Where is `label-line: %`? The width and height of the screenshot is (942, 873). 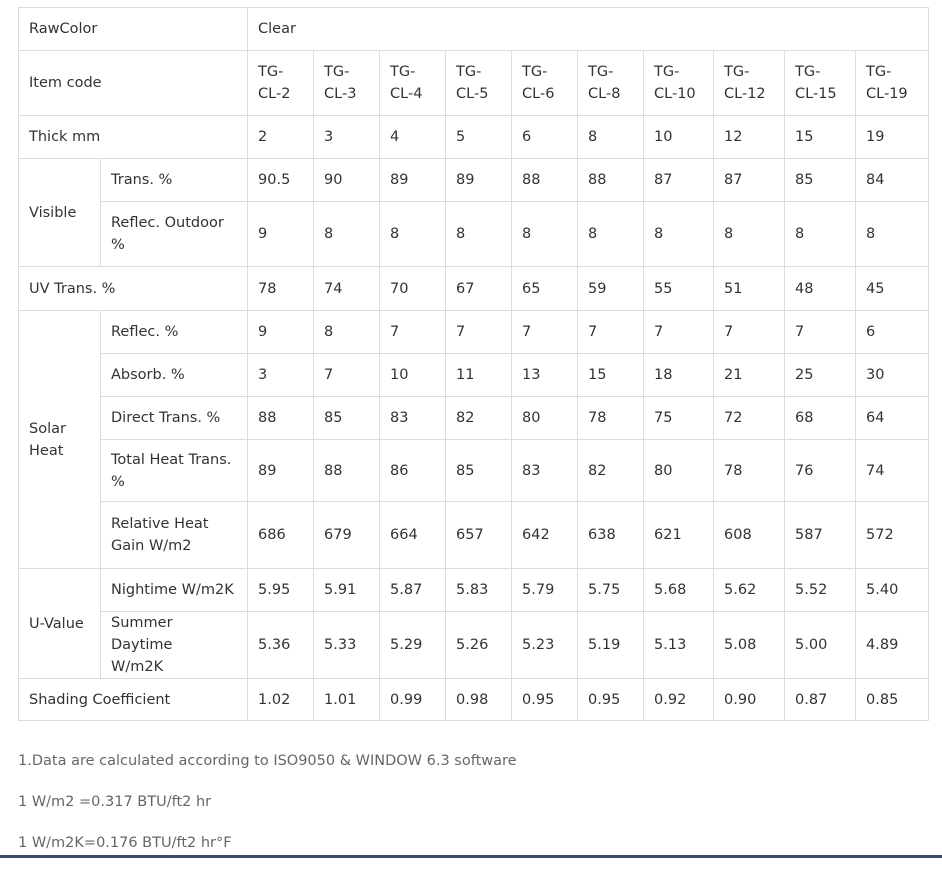 label-line: % is located at coordinates (118, 245).